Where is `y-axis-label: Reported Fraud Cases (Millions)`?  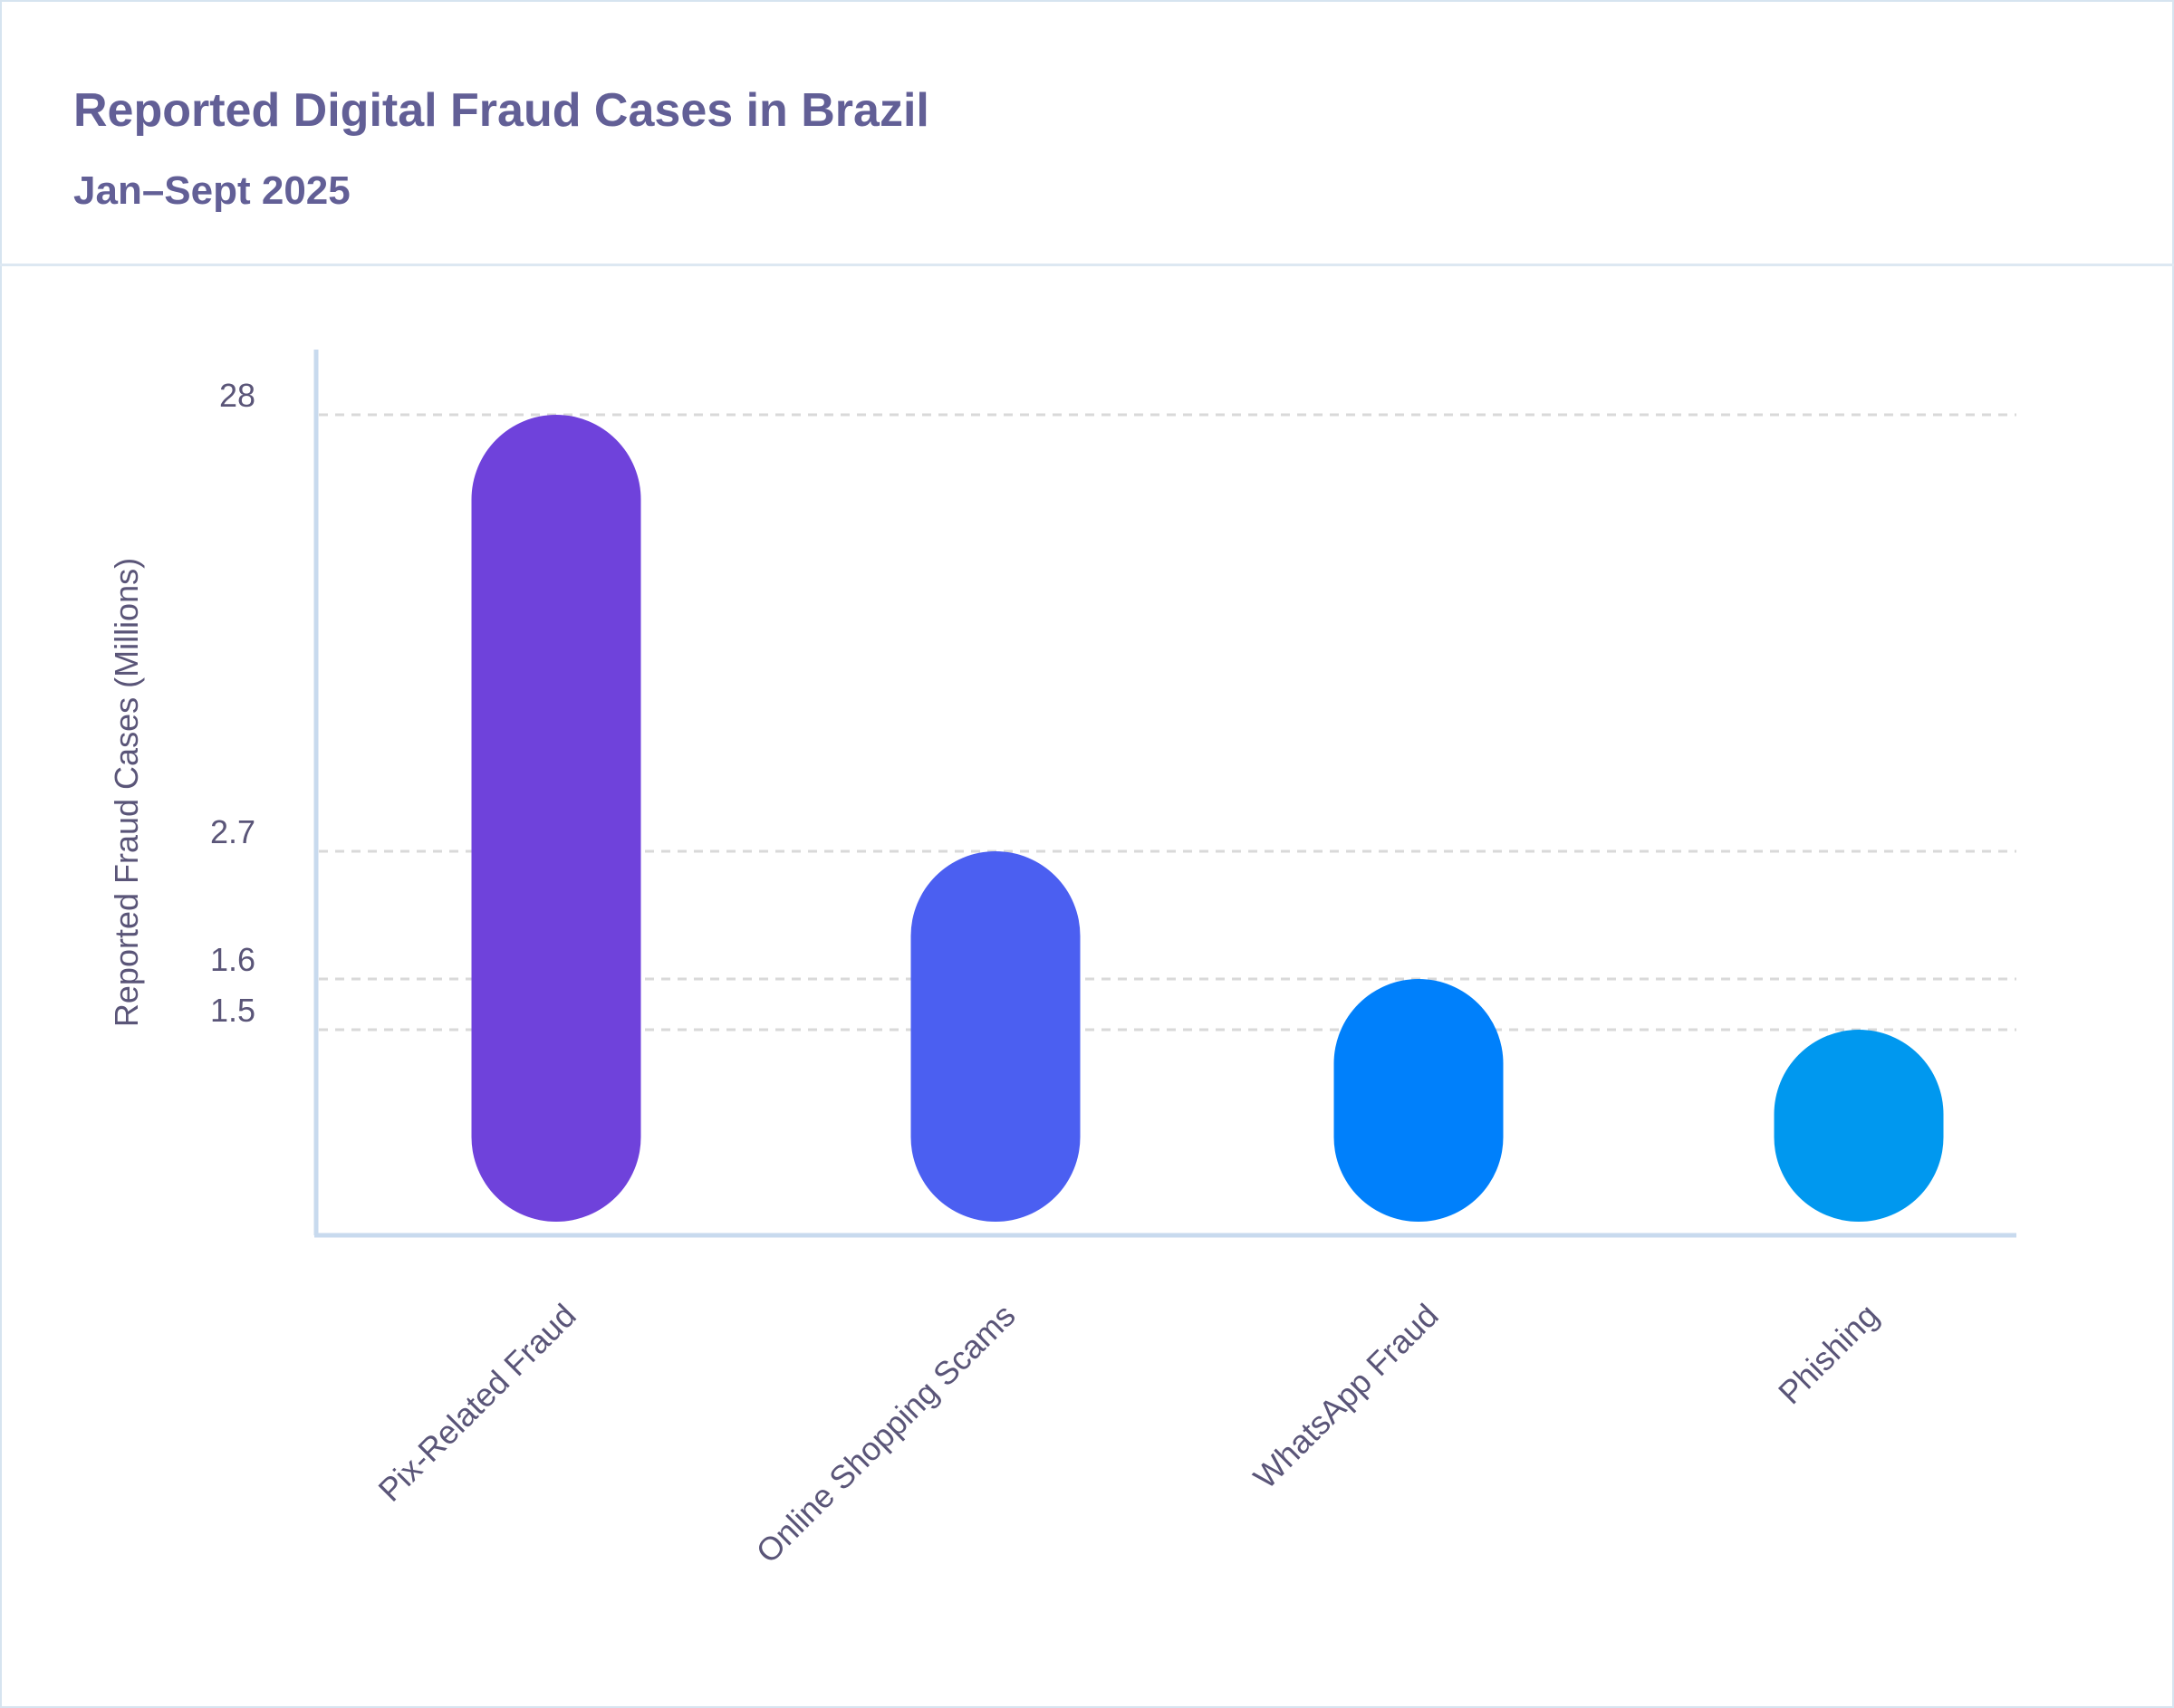
y-axis-label: Reported Fraud Cases (Millions) is located at coordinates (127, 792).